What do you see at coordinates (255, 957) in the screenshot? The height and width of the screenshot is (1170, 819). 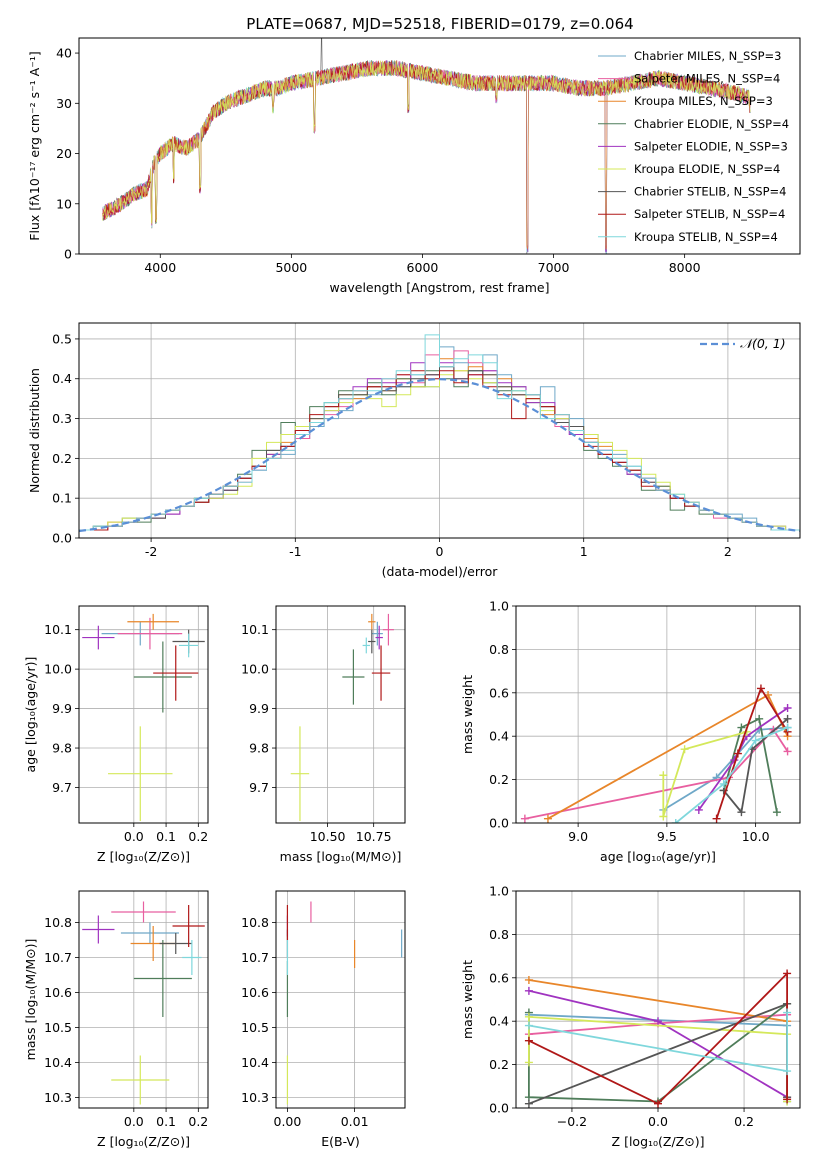 I see `y-tick-label: 10.7` at bounding box center [255, 957].